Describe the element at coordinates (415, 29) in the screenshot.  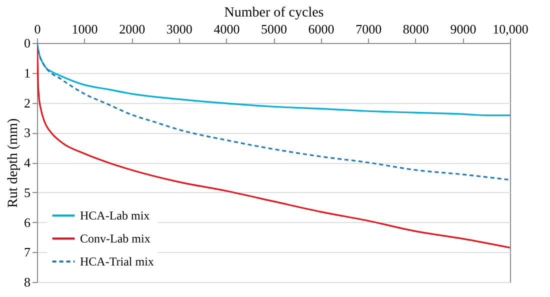
I see `x-tick-label: 8000` at that location.